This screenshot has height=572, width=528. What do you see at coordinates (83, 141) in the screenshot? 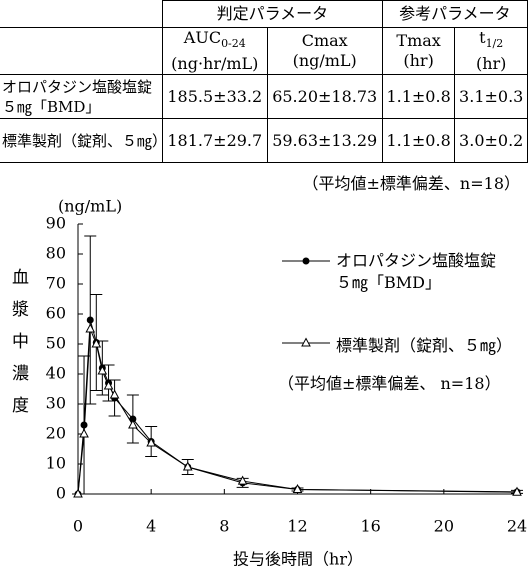
I see `cell: 標準製剤（錠剤、５㎎）` at bounding box center [83, 141].